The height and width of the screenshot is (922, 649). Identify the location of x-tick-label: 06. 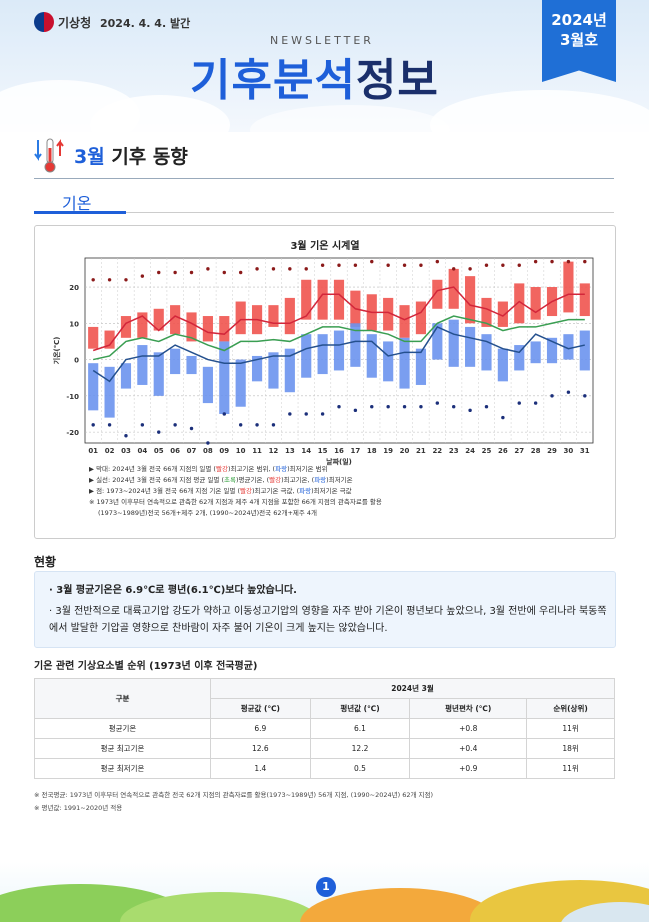
(175, 451).